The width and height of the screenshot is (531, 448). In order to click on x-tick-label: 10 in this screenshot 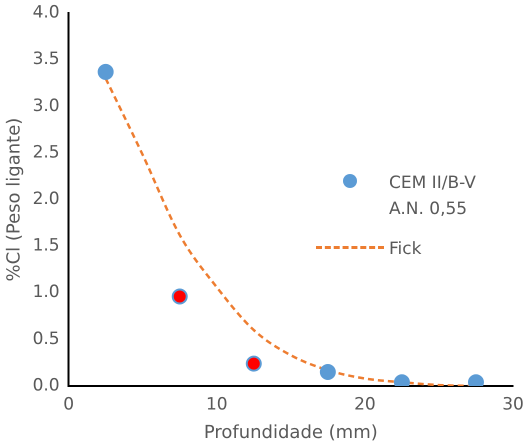, I will do `click(217, 404)`.